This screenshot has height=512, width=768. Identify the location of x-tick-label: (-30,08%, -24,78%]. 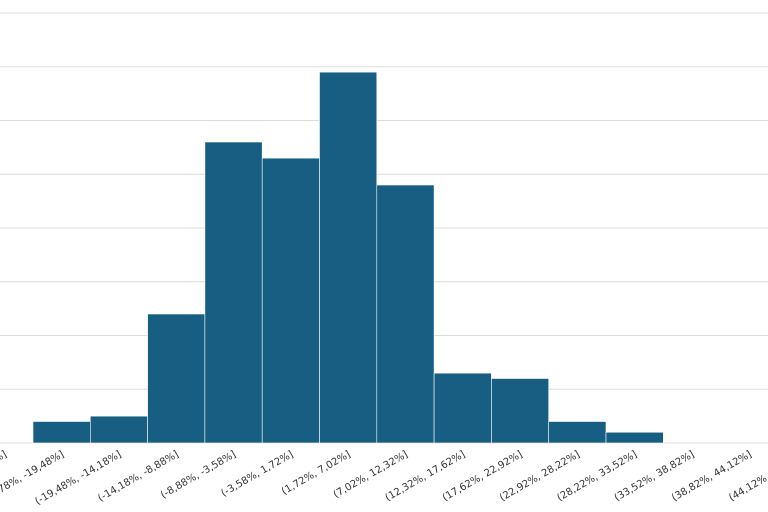
(4, 478).